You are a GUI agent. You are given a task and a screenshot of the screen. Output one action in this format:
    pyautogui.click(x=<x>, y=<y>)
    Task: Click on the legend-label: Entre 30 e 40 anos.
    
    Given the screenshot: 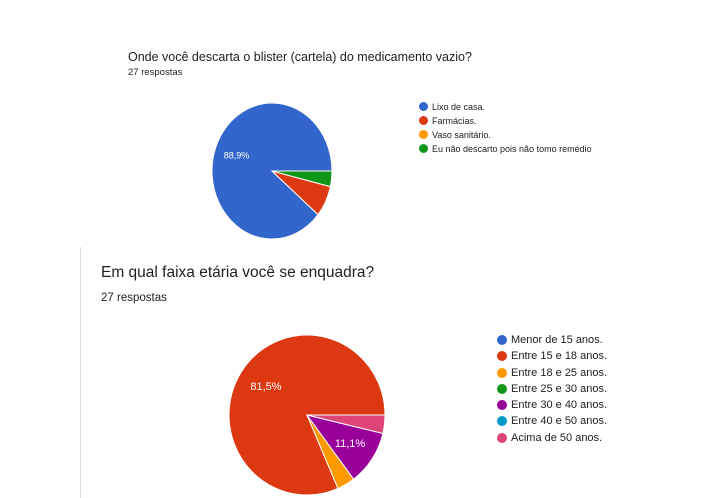 What is the action you would take?
    pyautogui.click(x=559, y=405)
    